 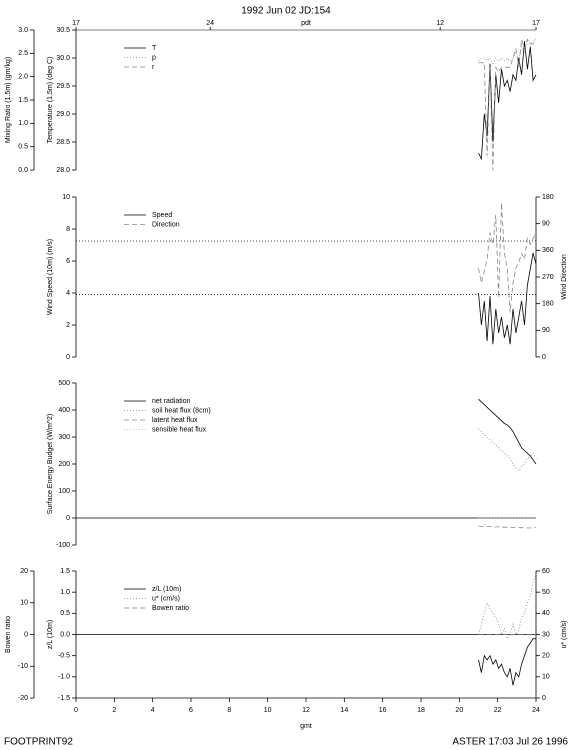 What do you see at coordinates (50, 100) in the screenshot?
I see `axis-label: Temperature (1.5m) (deg C)` at bounding box center [50, 100].